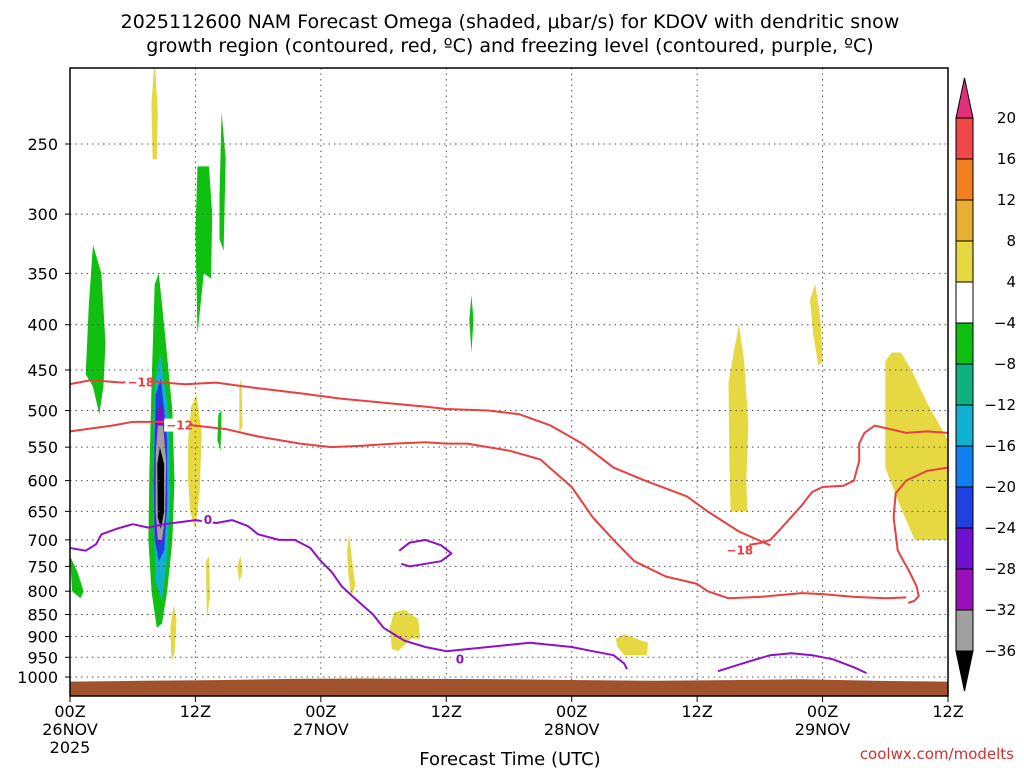 This screenshot has width=1024, height=768. I want to click on y-tick-label-4: 450, so click(42, 370).